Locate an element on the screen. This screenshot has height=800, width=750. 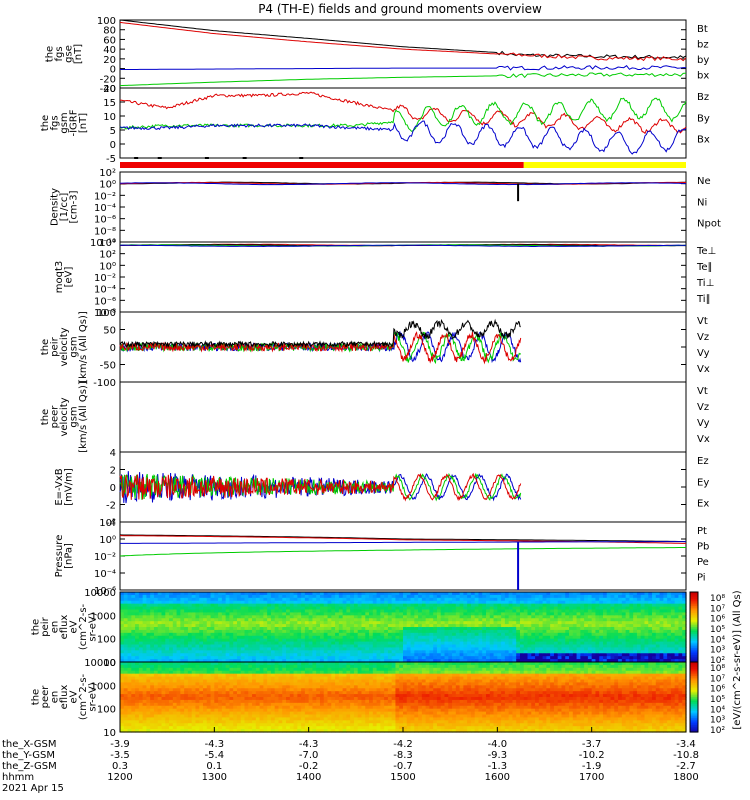
y-tick-label: 10⁰ is located at coordinates (107, 540).